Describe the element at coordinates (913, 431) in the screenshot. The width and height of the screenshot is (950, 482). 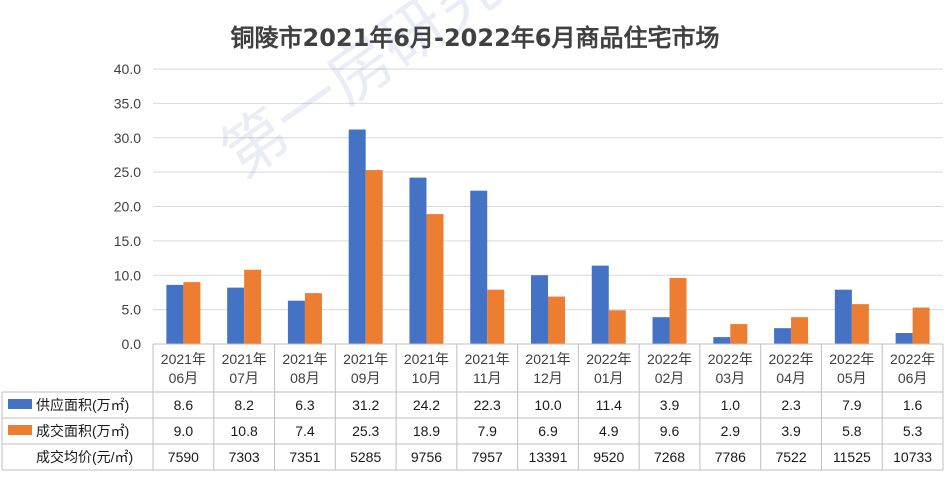
I see `table-cell: 5.3` at that location.